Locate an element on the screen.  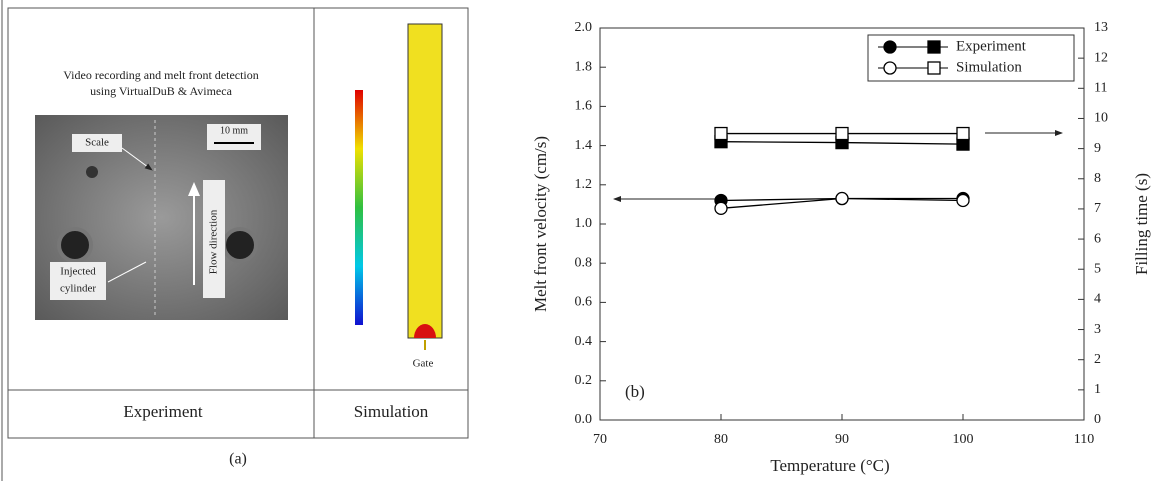
scale-label: Scale is located at coordinates (97, 143).